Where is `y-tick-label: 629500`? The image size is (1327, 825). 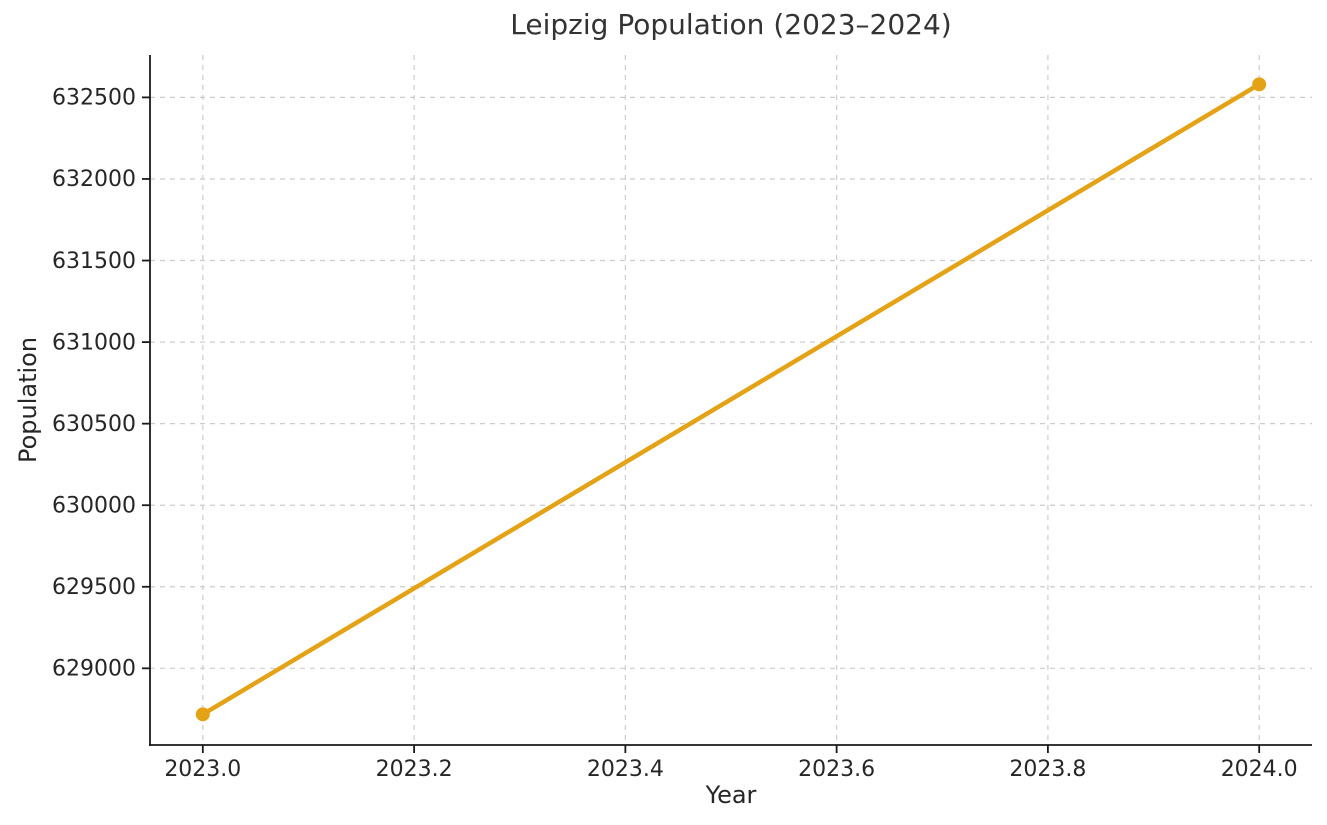
y-tick-label: 629500 is located at coordinates (94, 587).